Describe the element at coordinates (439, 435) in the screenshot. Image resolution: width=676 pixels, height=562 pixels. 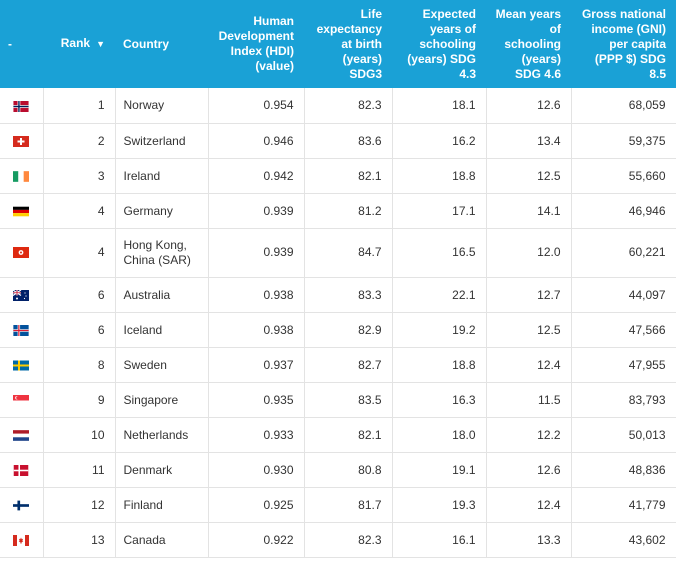
I see `expected-cell: 18.0` at that location.